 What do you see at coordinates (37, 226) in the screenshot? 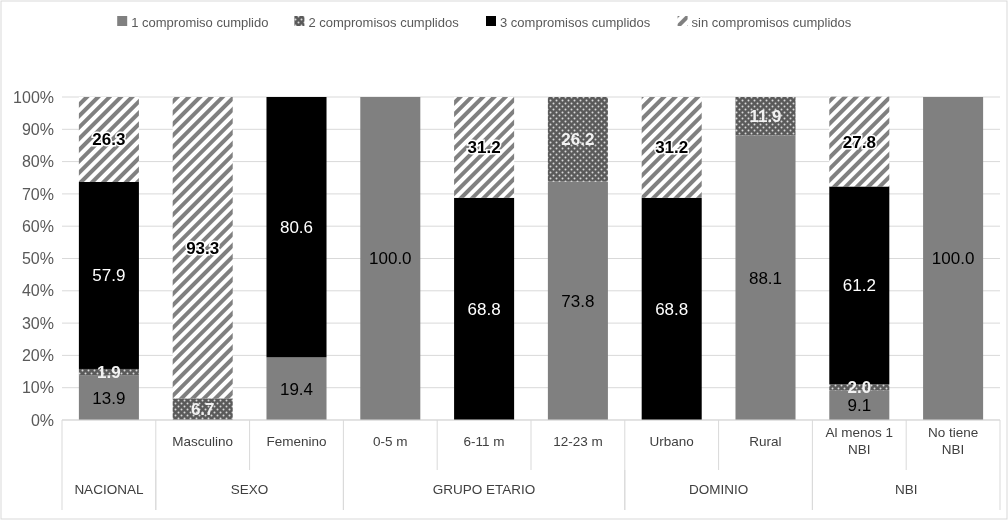
I see `y-tick-label: 60%` at bounding box center [37, 226].